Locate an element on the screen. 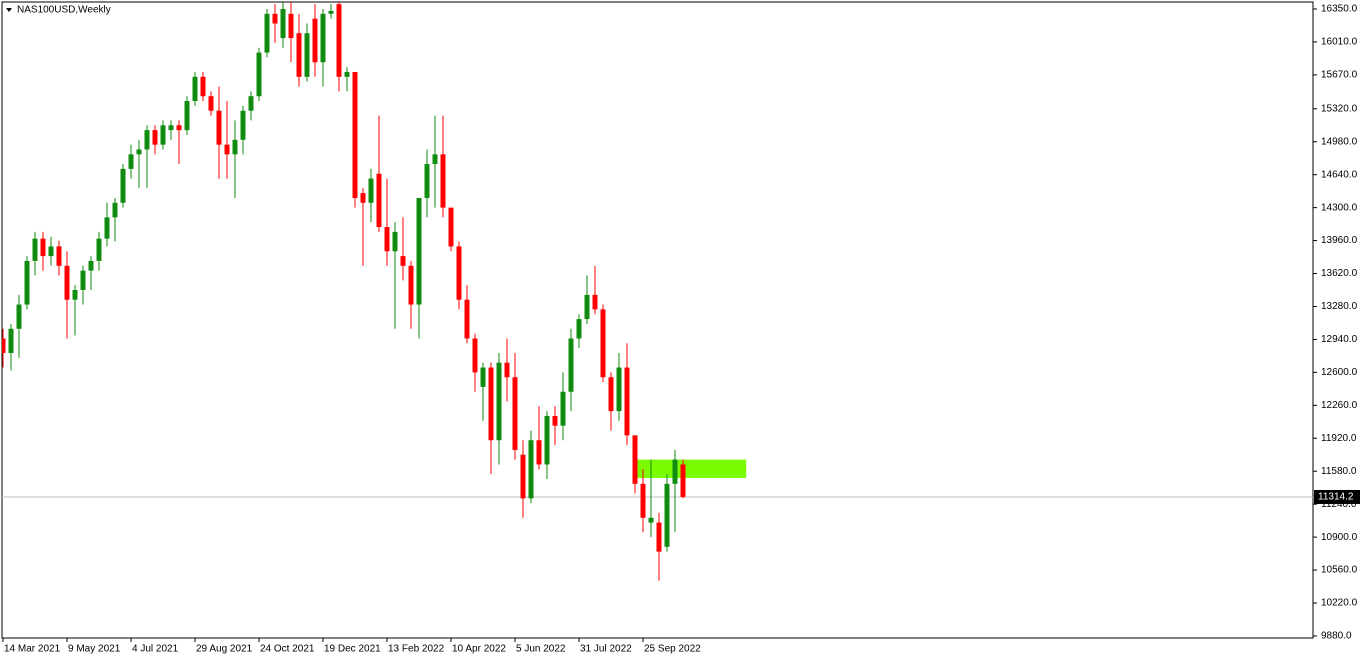 Image resolution: width=1362 pixels, height=660 pixels. menu-arrow is located at coordinates (9, 10).